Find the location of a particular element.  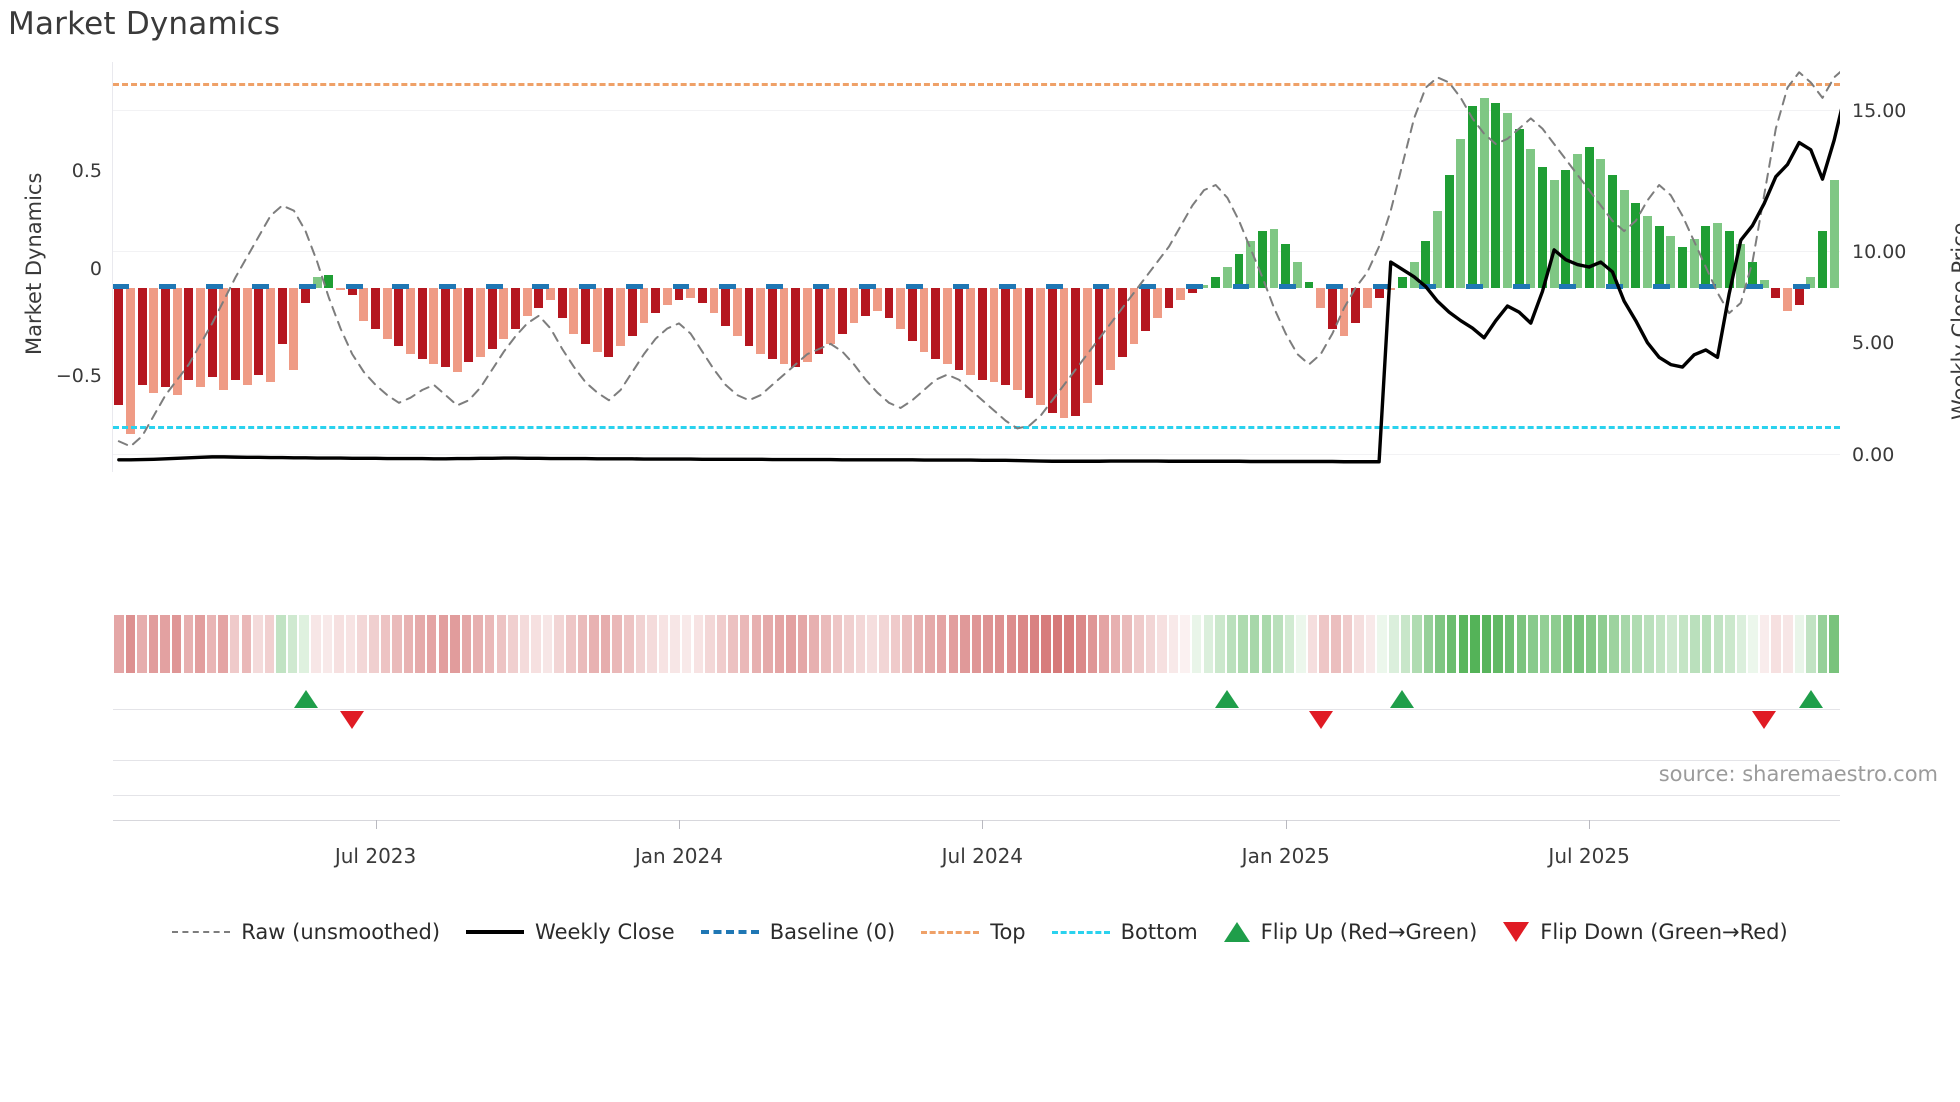

dashed-blue-line is located at coordinates (729, 932).